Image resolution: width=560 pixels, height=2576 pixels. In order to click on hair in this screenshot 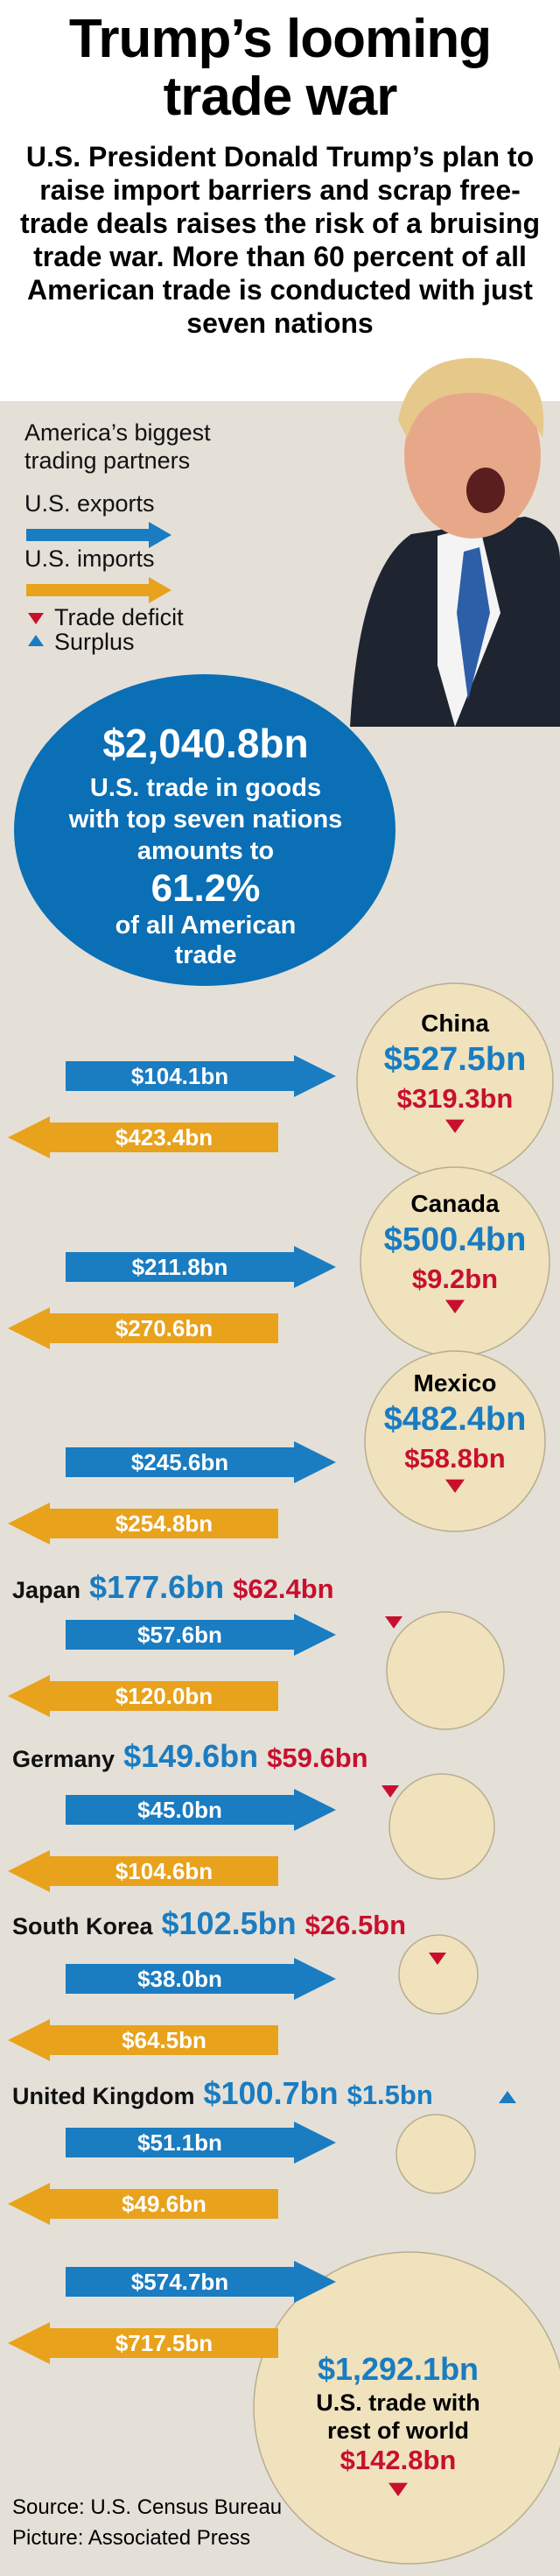, I will do `click(471, 397)`.